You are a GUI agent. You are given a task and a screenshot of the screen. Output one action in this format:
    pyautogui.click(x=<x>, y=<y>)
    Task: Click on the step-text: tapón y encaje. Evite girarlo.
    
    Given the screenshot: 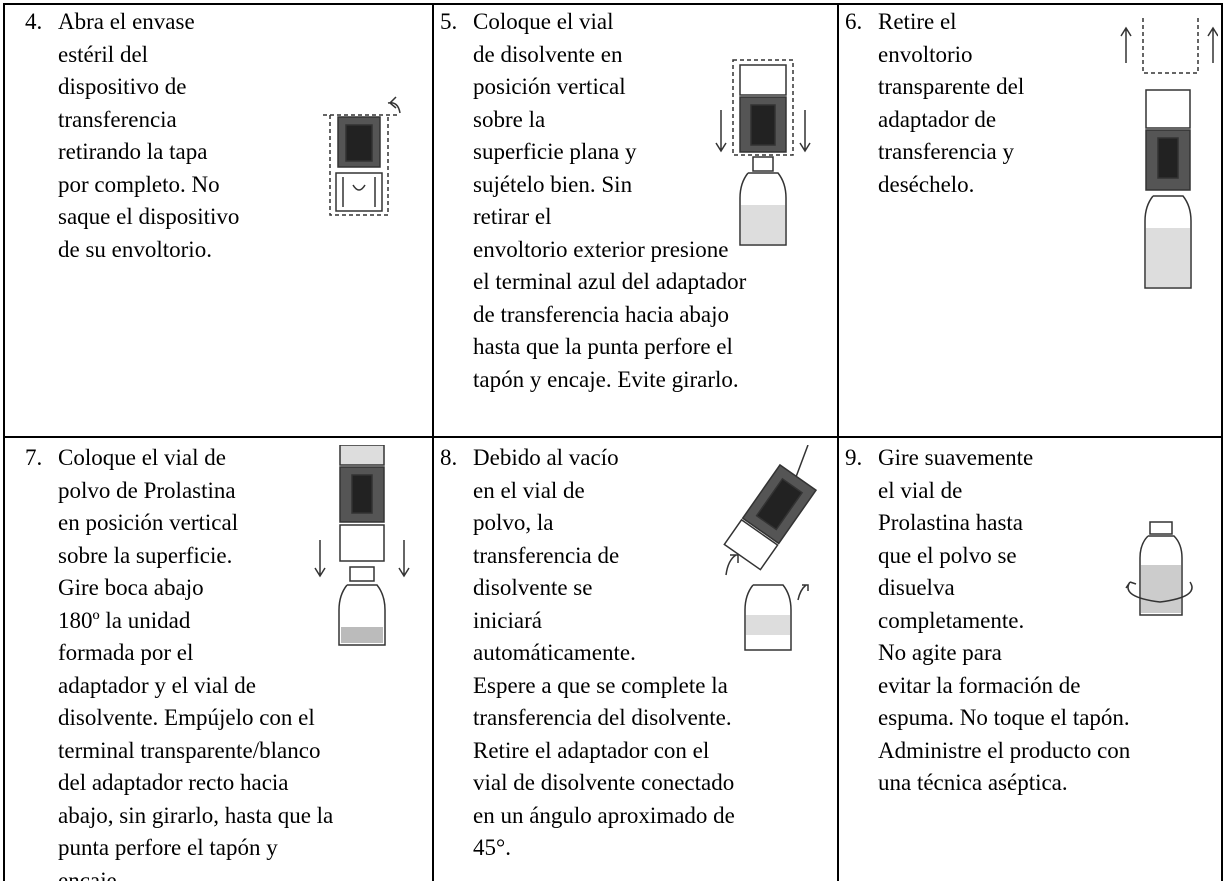 What is the action you would take?
    pyautogui.click(x=606, y=379)
    